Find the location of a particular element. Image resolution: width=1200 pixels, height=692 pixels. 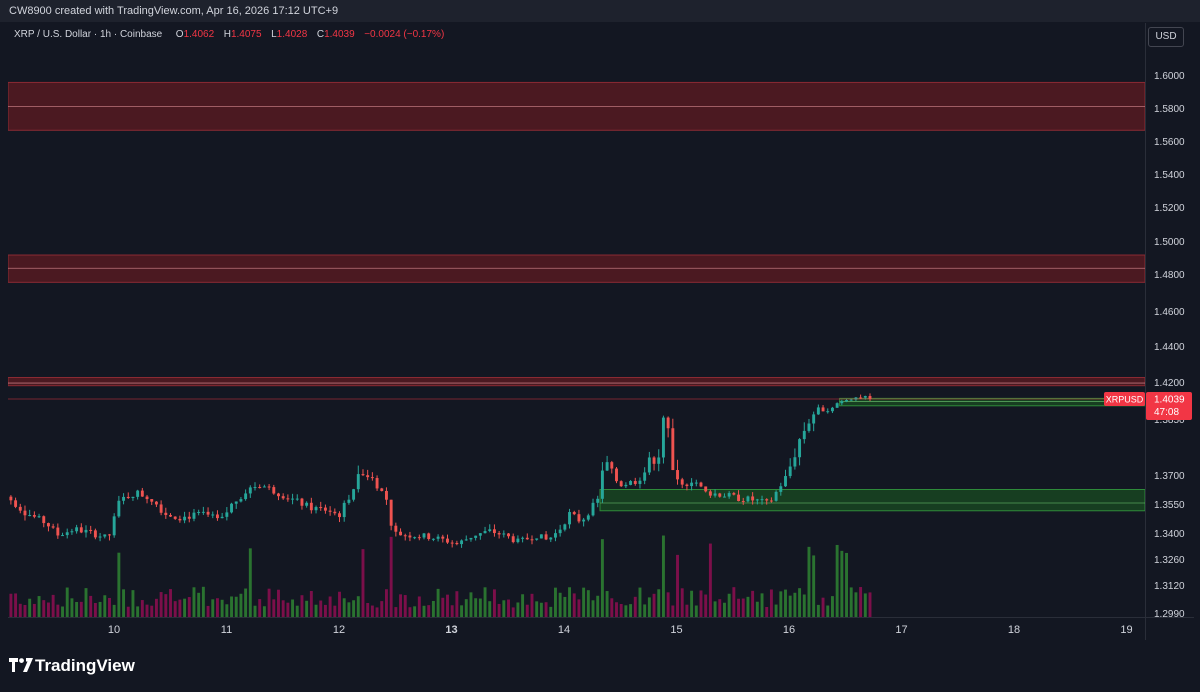

y-tick-label: 1.3120 is located at coordinates (1169, 586).